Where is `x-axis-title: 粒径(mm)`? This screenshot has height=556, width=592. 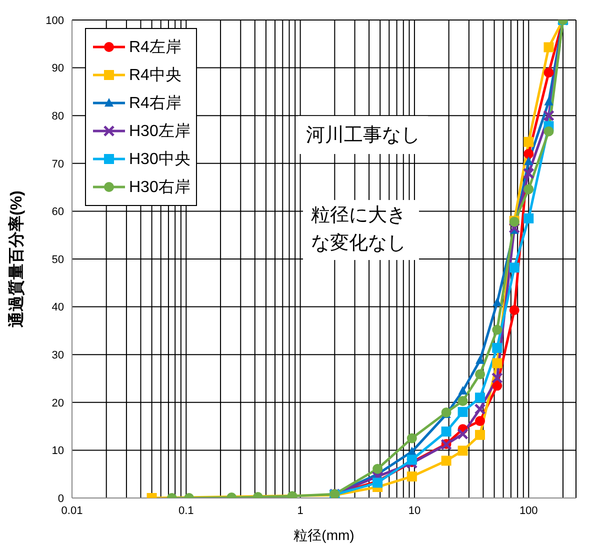 x-axis-title: 粒径(mm) is located at coordinates (324, 535).